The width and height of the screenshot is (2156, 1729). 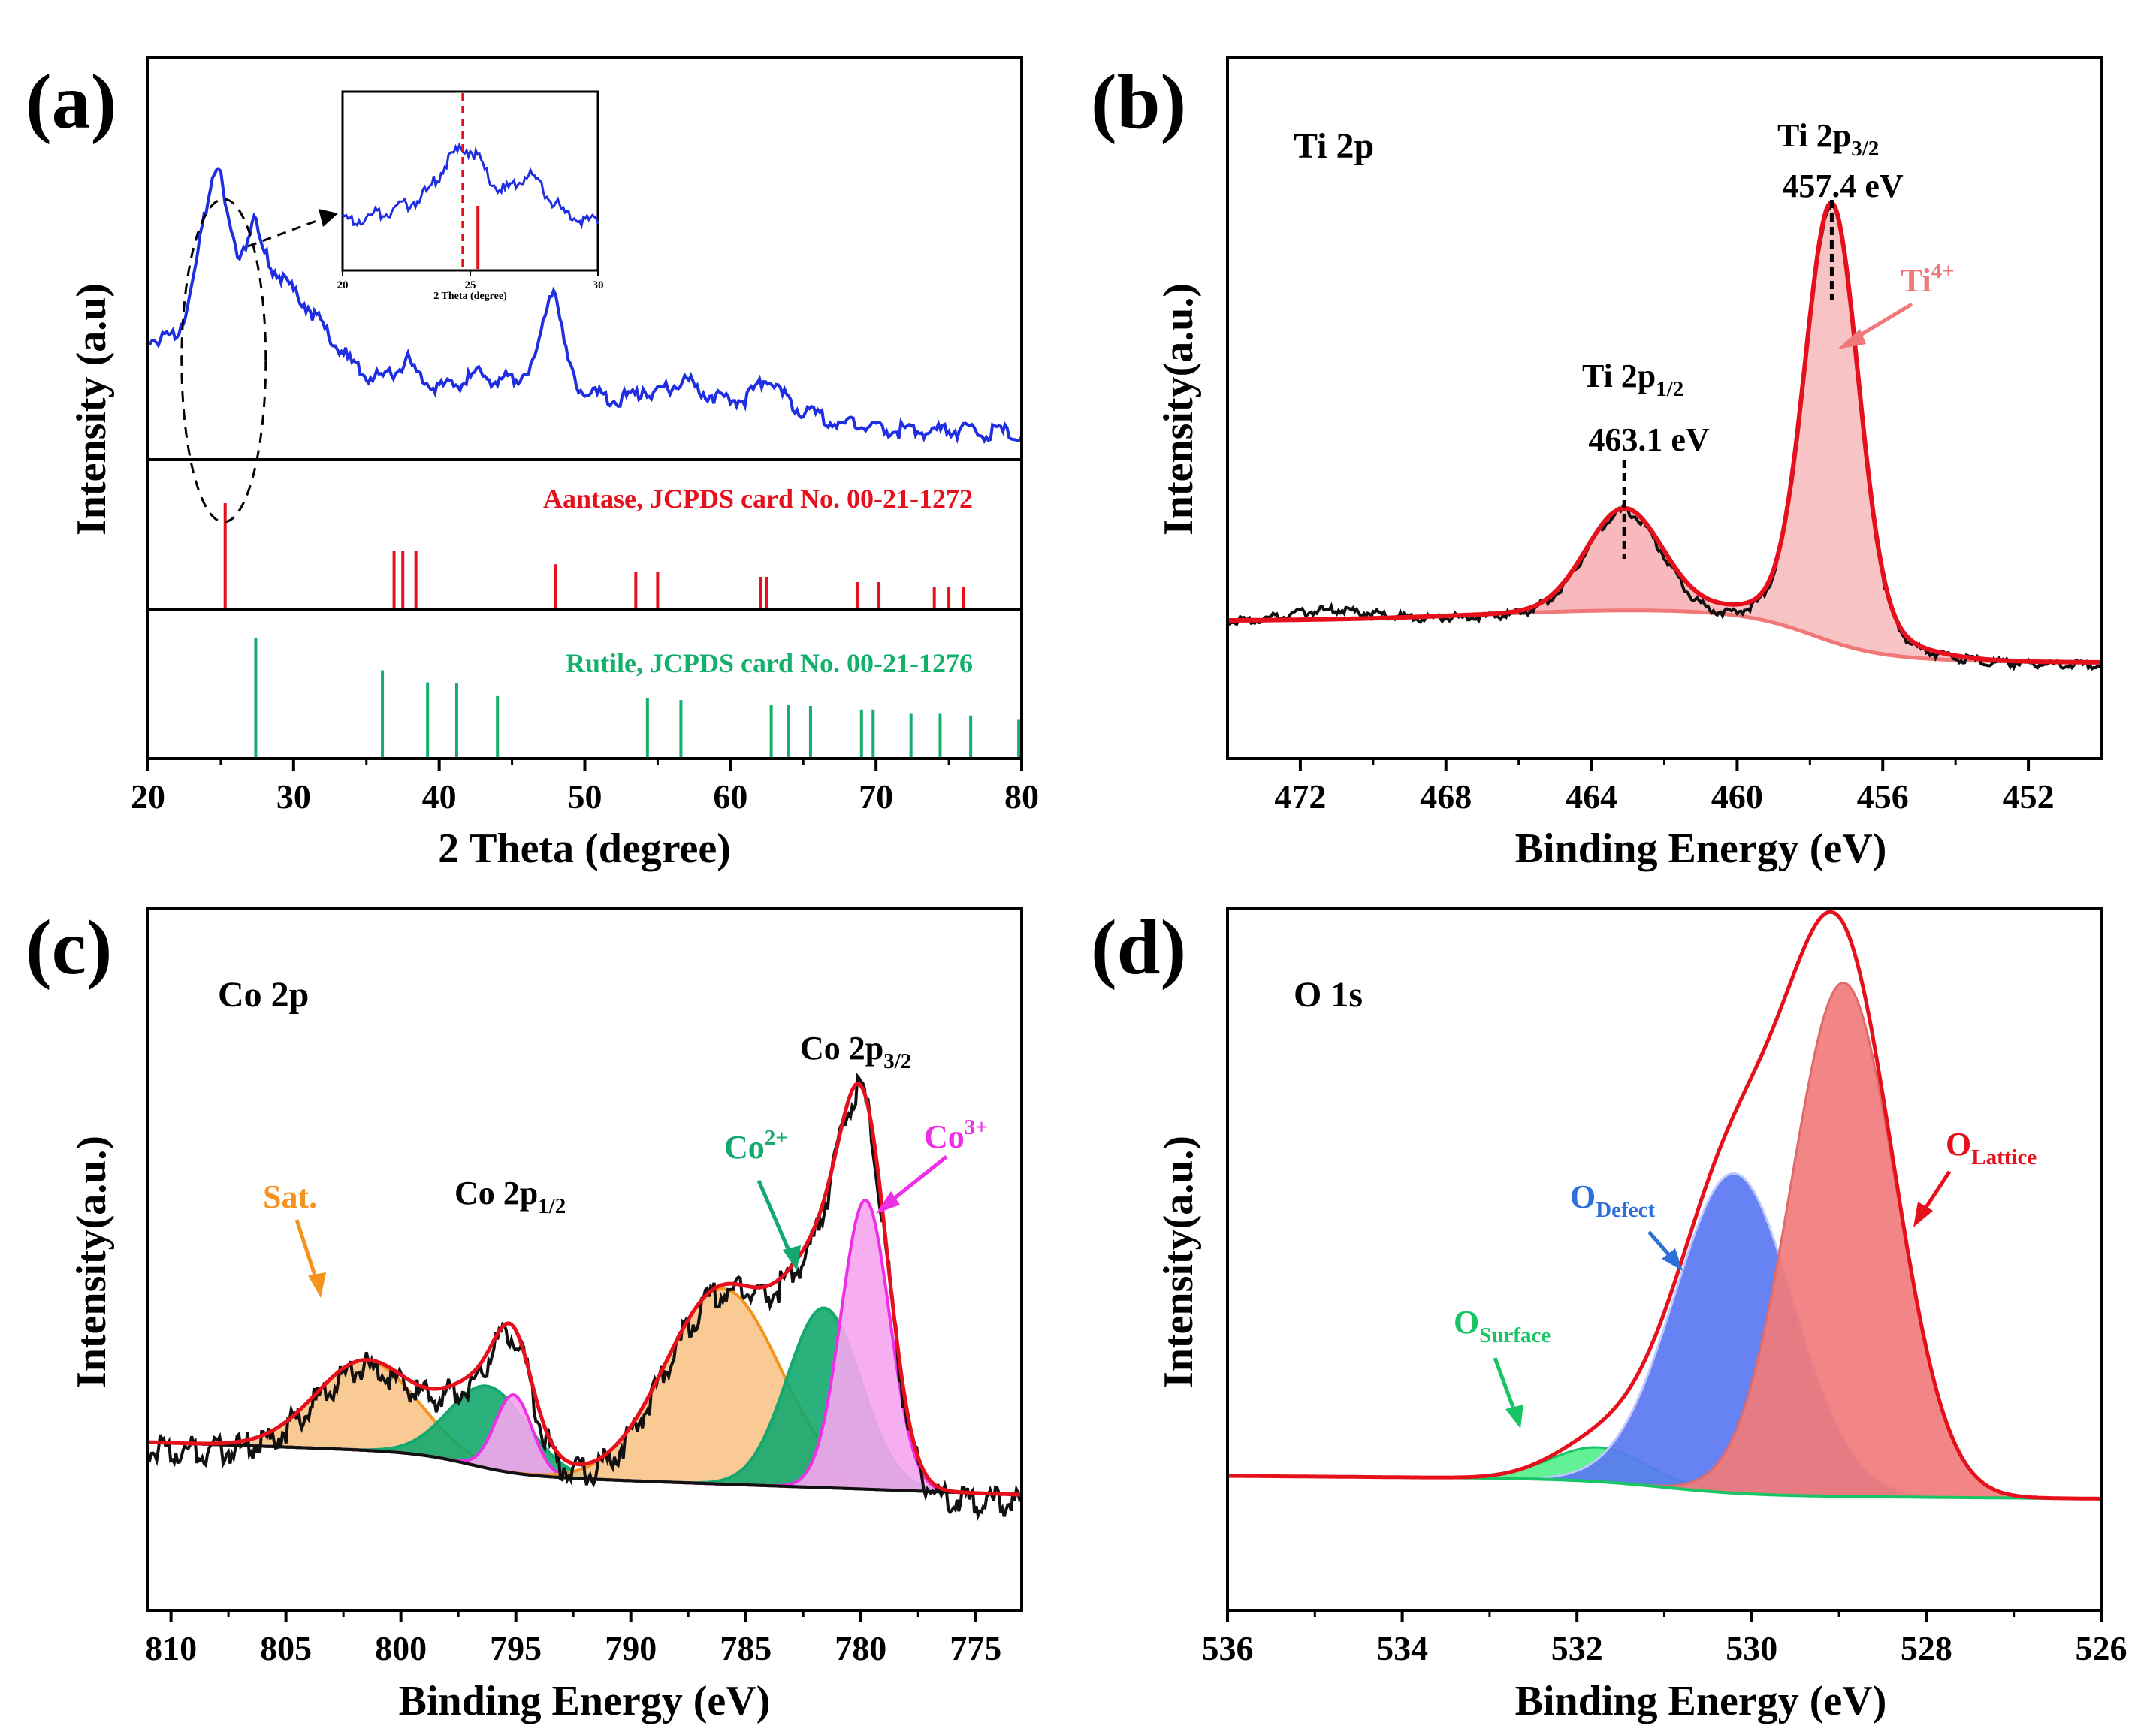 What do you see at coordinates (1928, 279) in the screenshot?
I see `ti4-plus-label: Ti4+` at bounding box center [1928, 279].